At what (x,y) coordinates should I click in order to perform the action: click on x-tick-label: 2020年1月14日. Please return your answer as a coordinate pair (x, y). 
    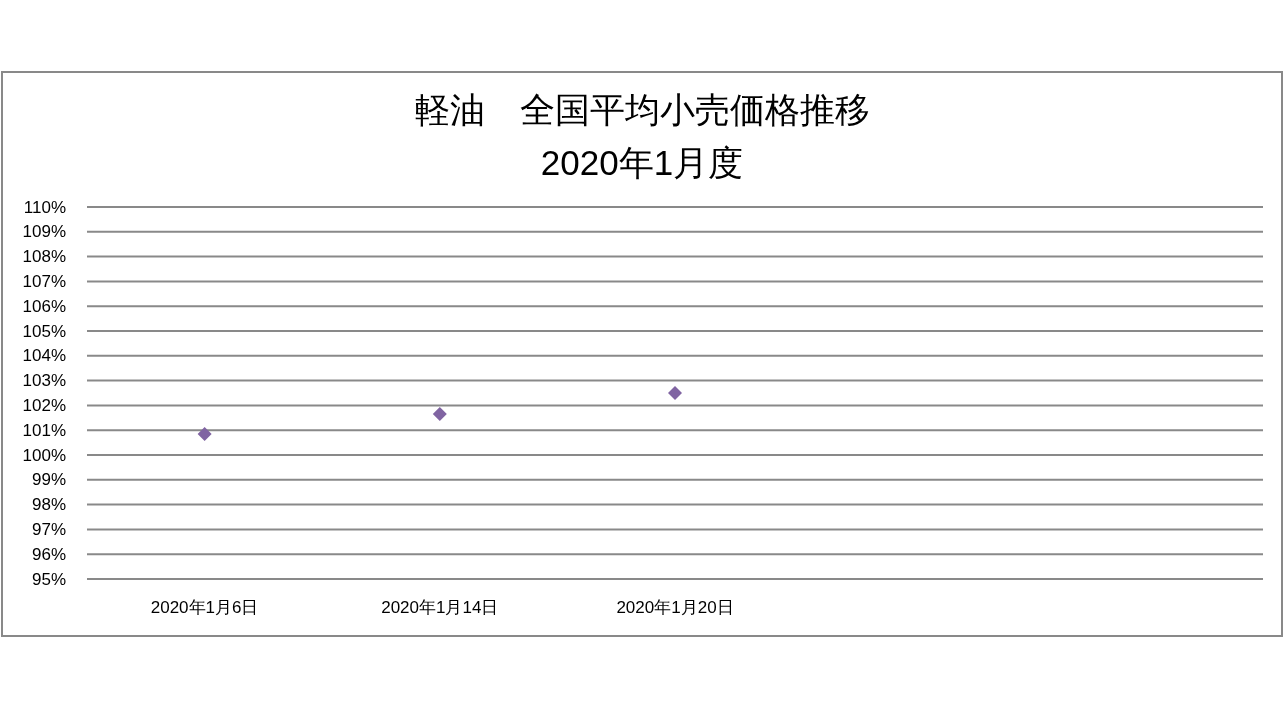
    Looking at the image, I should click on (440, 607).